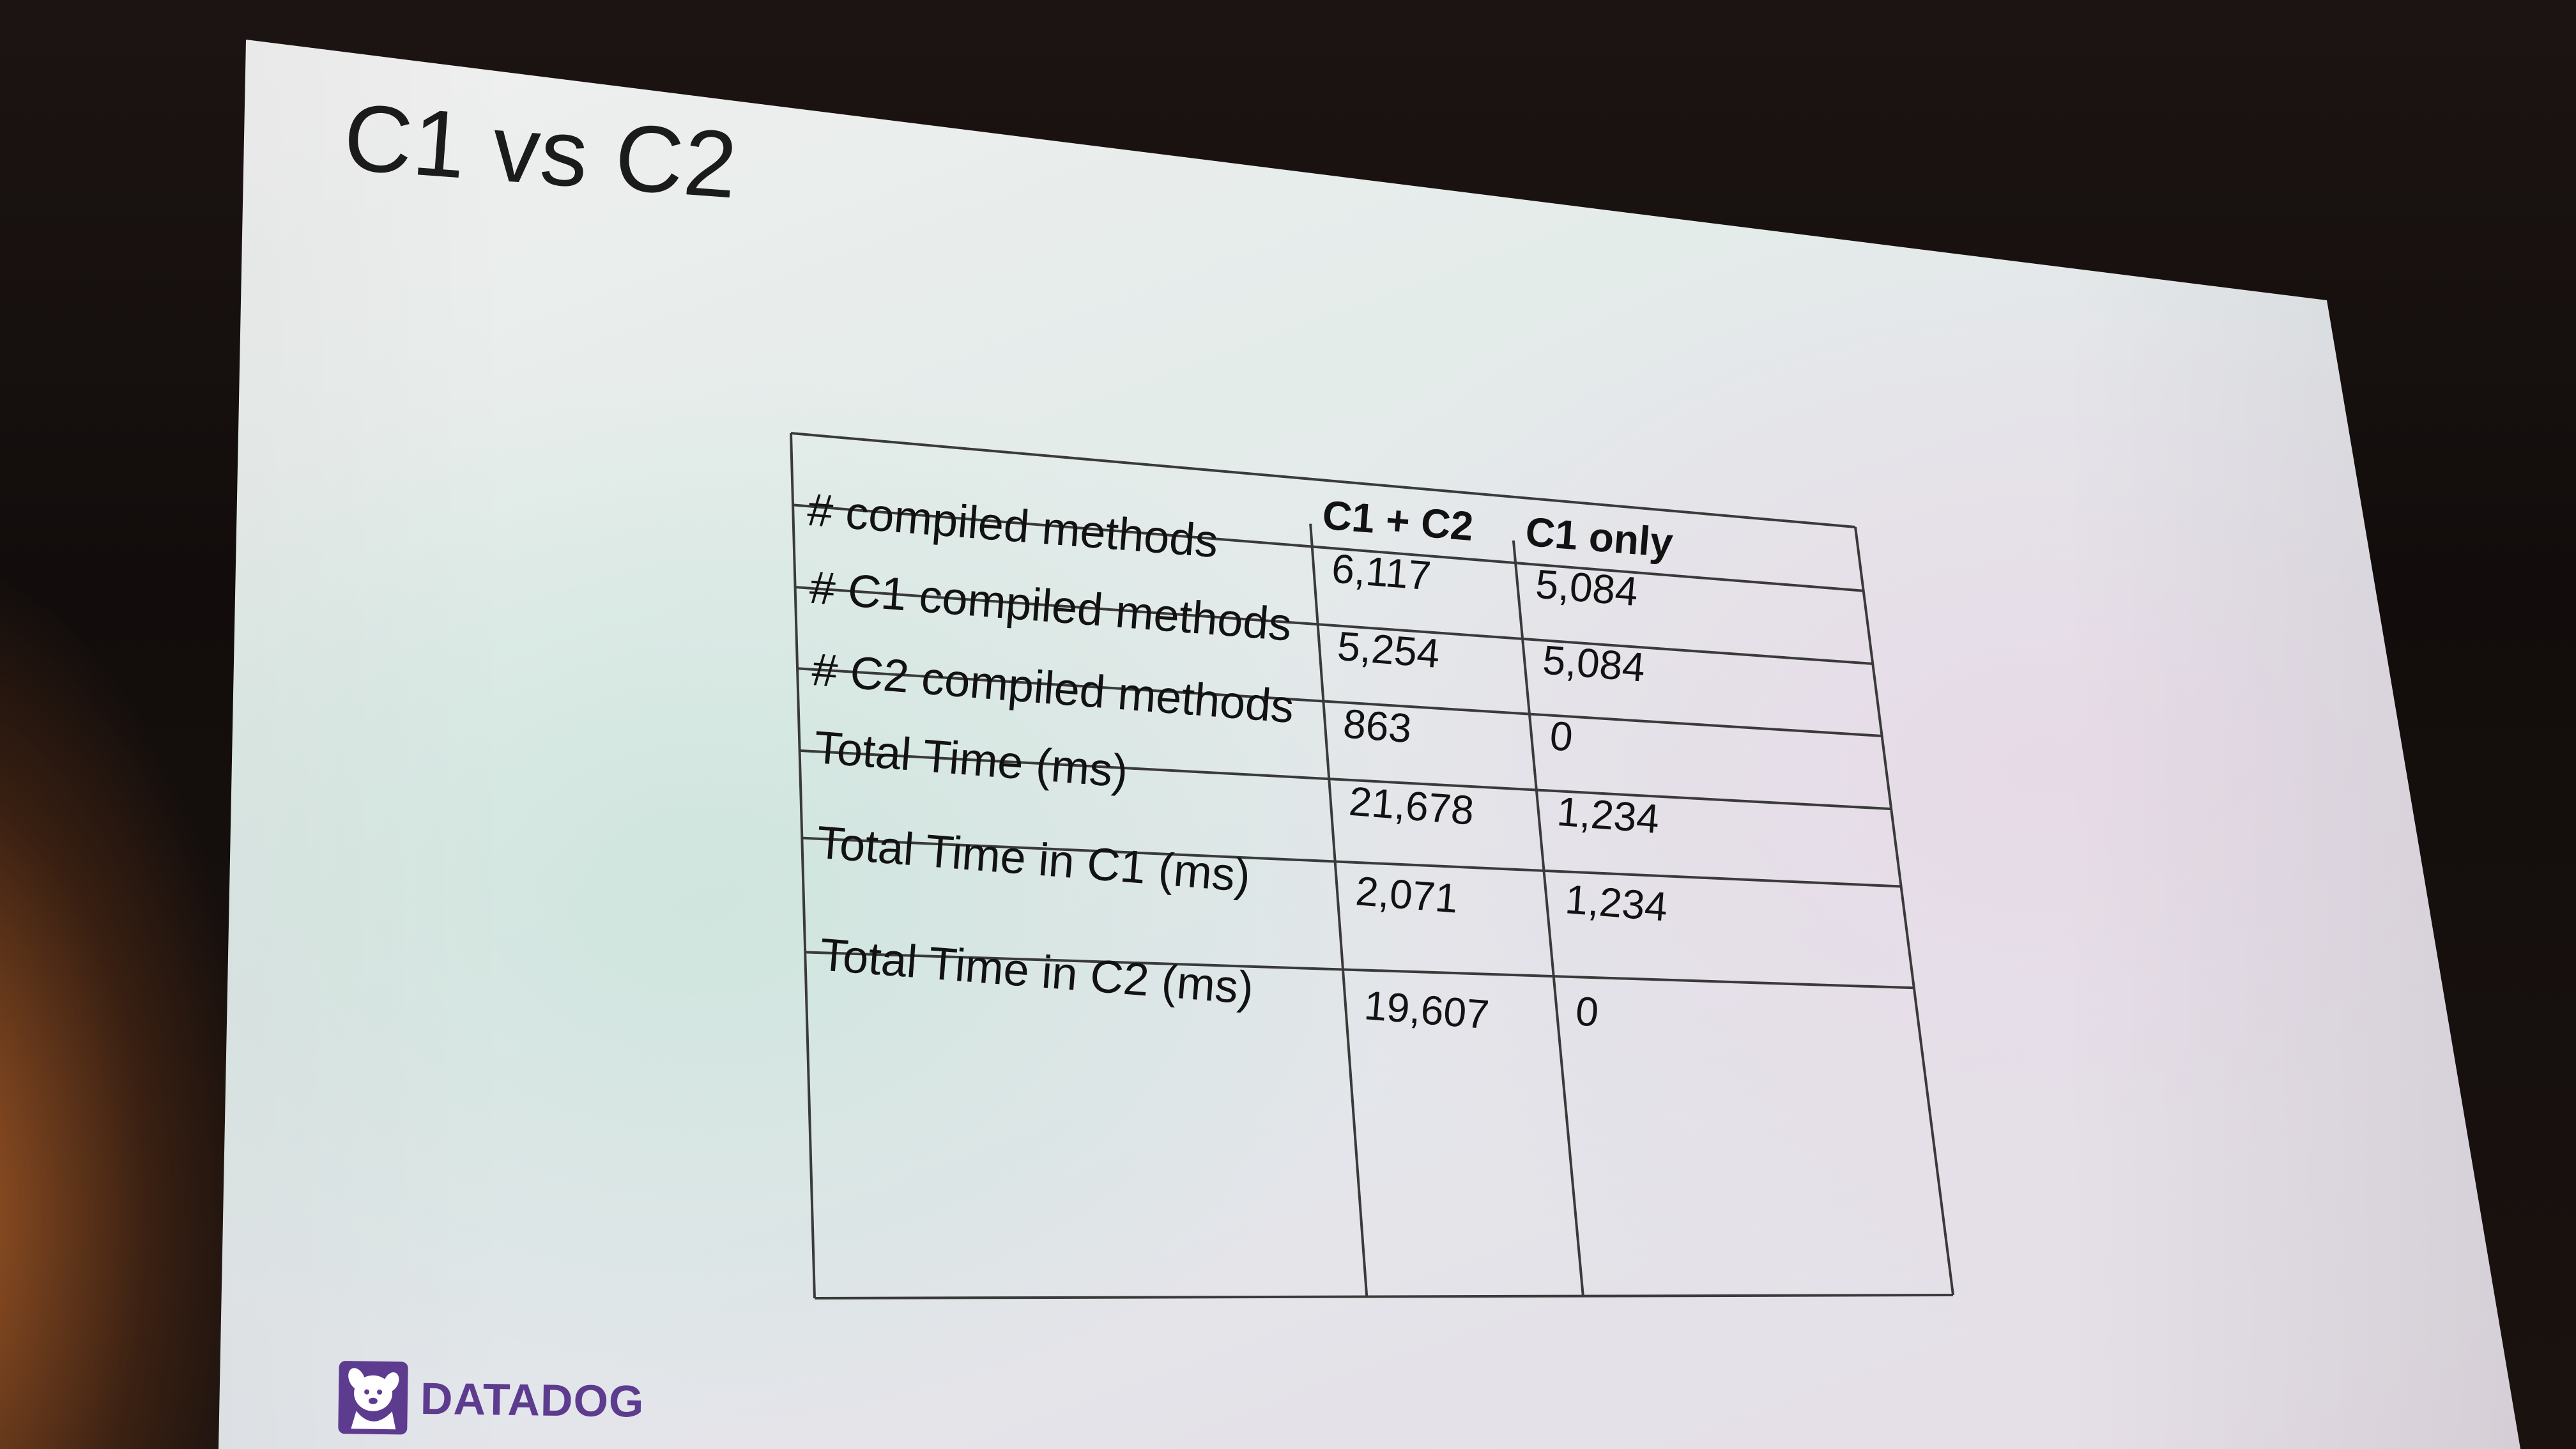 This screenshot has width=2576, height=1449. What do you see at coordinates (1381, 572) in the screenshot?
I see `cell-value-c1-c2: 6,117` at bounding box center [1381, 572].